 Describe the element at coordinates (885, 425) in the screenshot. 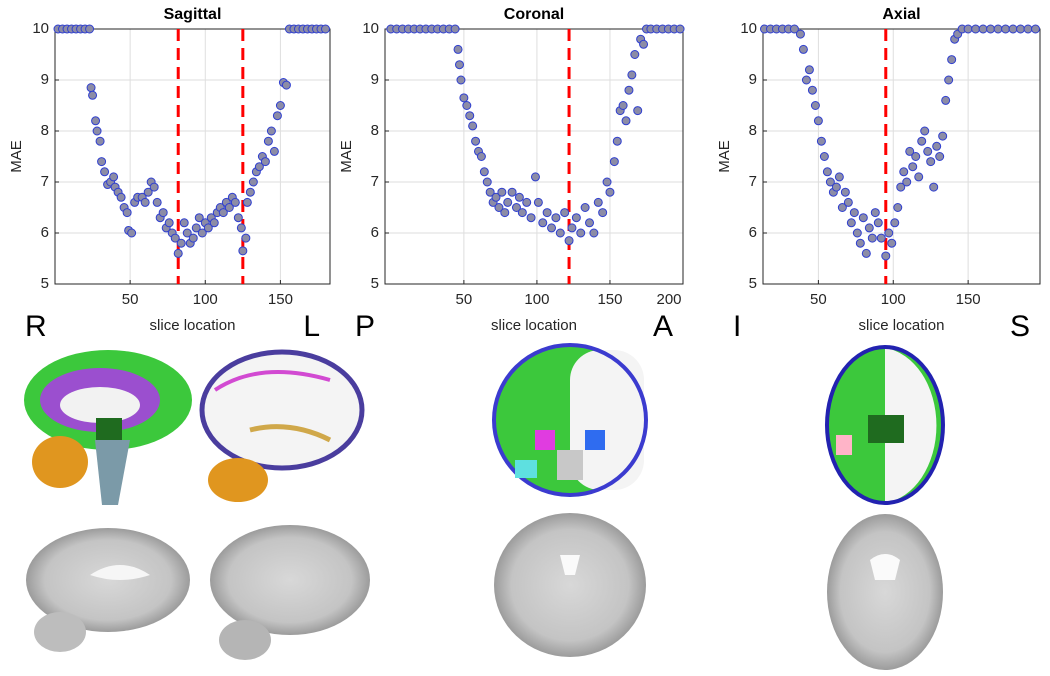

I see `axial-segmentation` at that location.